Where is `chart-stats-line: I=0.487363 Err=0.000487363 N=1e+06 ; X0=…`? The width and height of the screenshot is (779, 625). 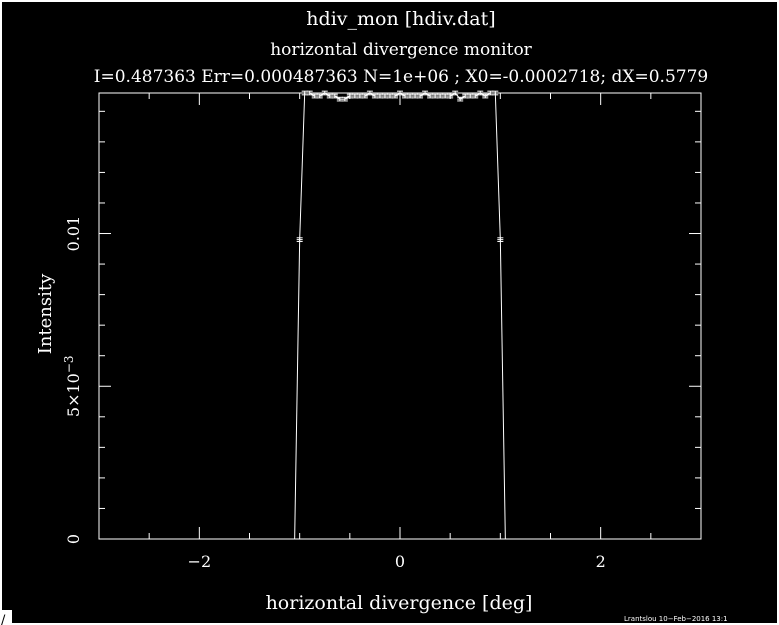
chart-stats-line: I=0.487363 Err=0.000487363 N=1e+06 ; X0=… is located at coordinates (401, 77).